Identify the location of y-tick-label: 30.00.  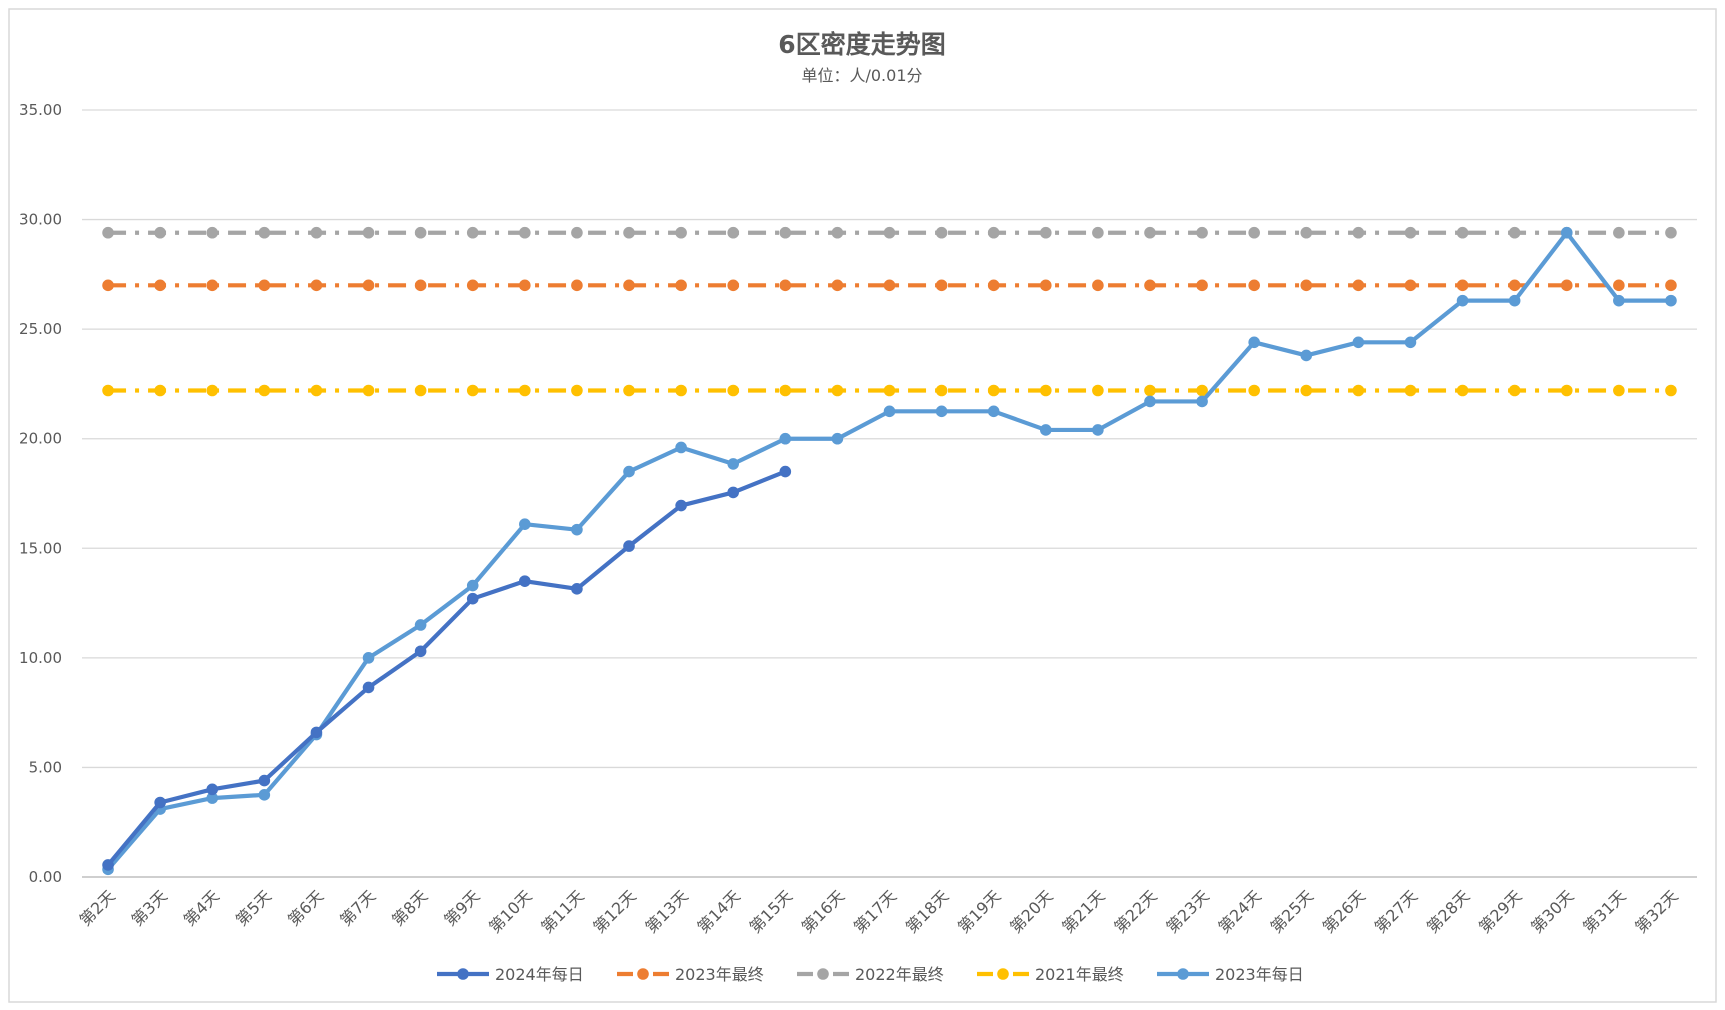
(40, 220).